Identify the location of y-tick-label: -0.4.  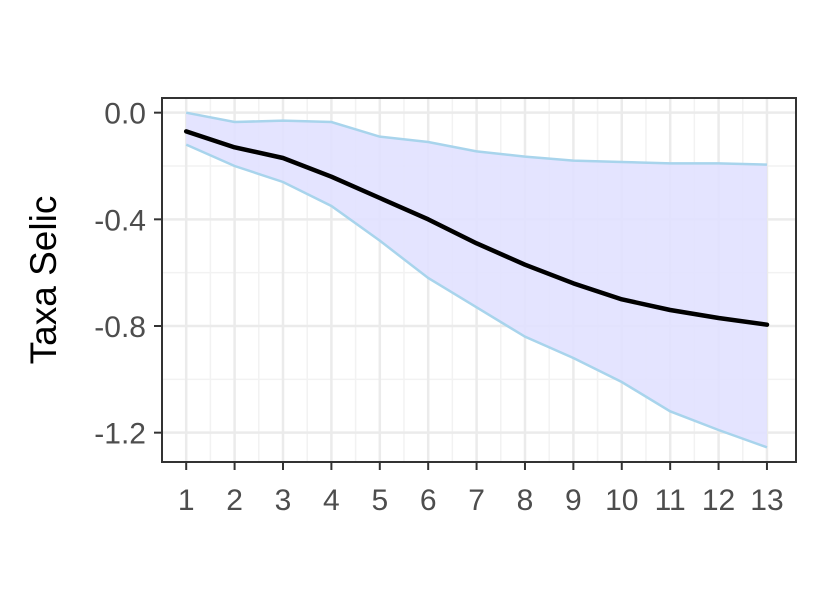
(120, 220).